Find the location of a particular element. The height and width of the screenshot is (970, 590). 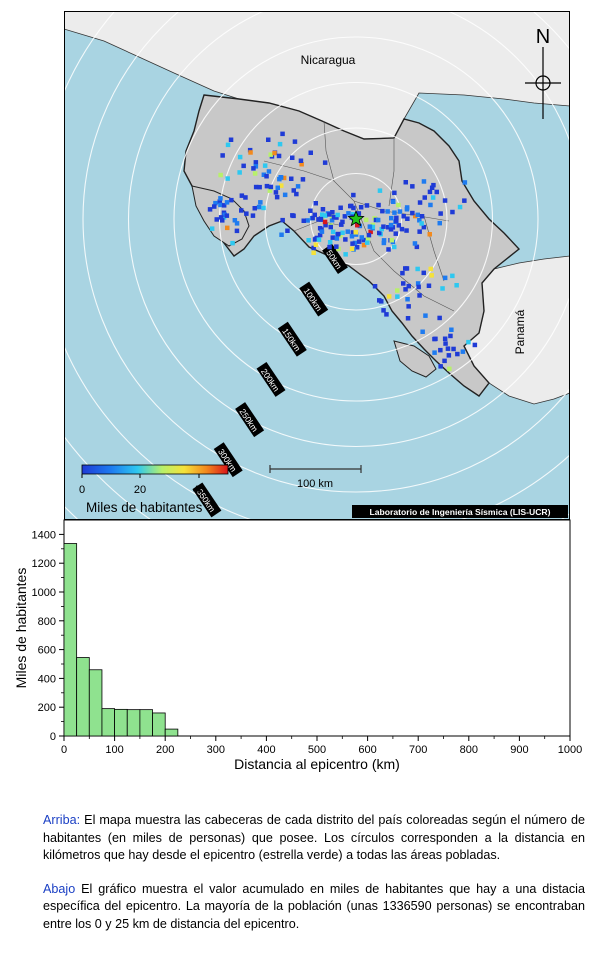

epicenter-star is located at coordinates (356, 218).